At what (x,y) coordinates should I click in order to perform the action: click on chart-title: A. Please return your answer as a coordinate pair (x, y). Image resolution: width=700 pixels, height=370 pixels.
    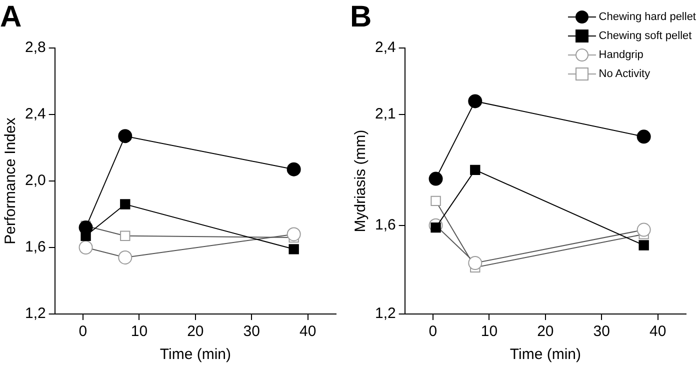
    Looking at the image, I should click on (11, 17).